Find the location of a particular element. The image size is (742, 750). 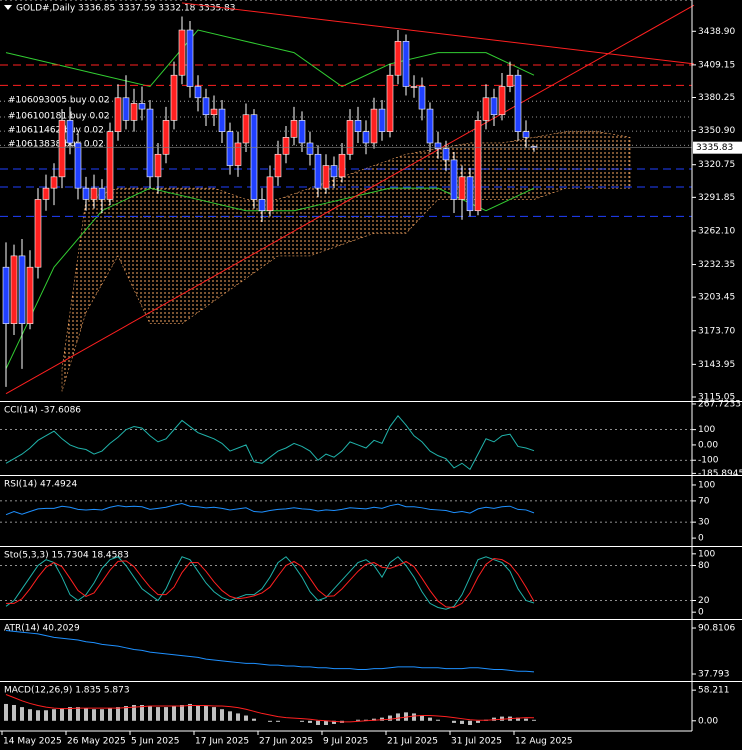

y-tick-label: 3291.85 is located at coordinates (716, 198).